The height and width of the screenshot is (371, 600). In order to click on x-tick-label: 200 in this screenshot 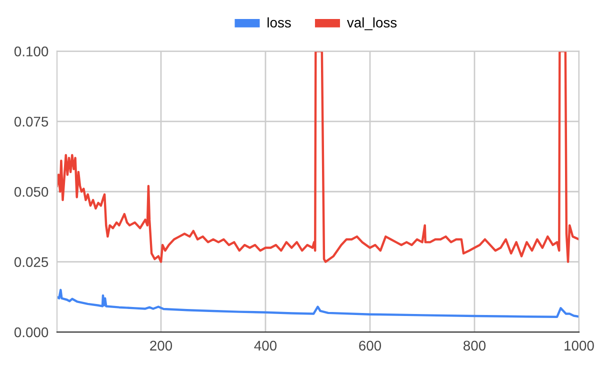, I will do `click(161, 345)`.